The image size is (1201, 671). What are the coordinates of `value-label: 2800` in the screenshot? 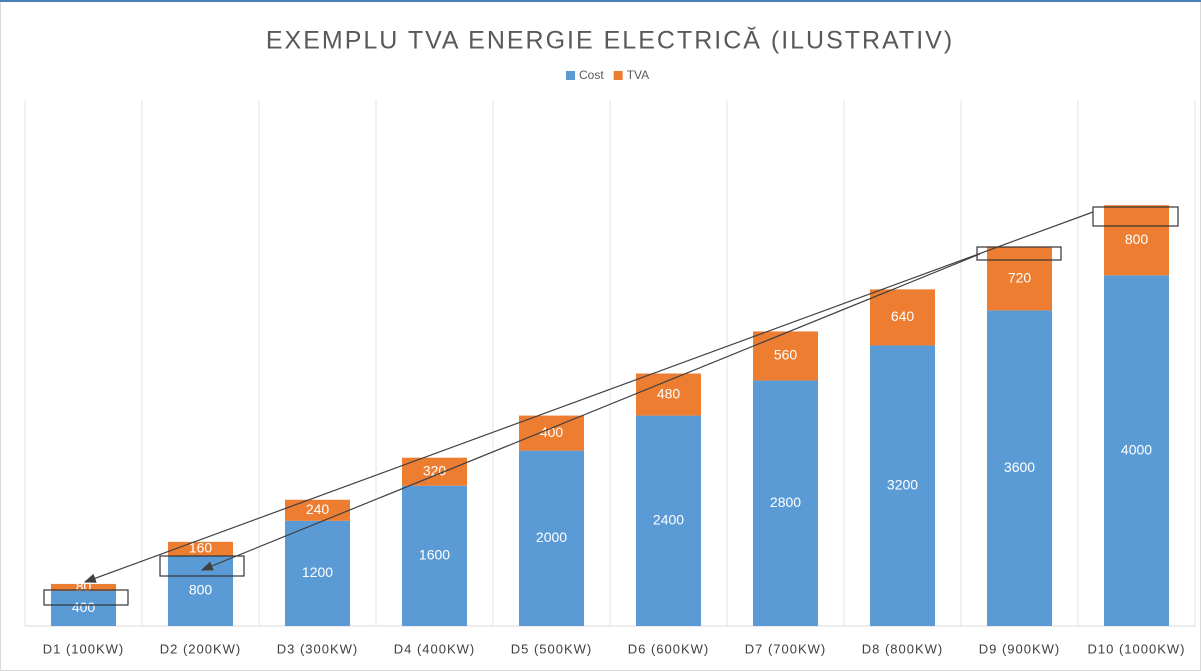 It's located at (785, 502).